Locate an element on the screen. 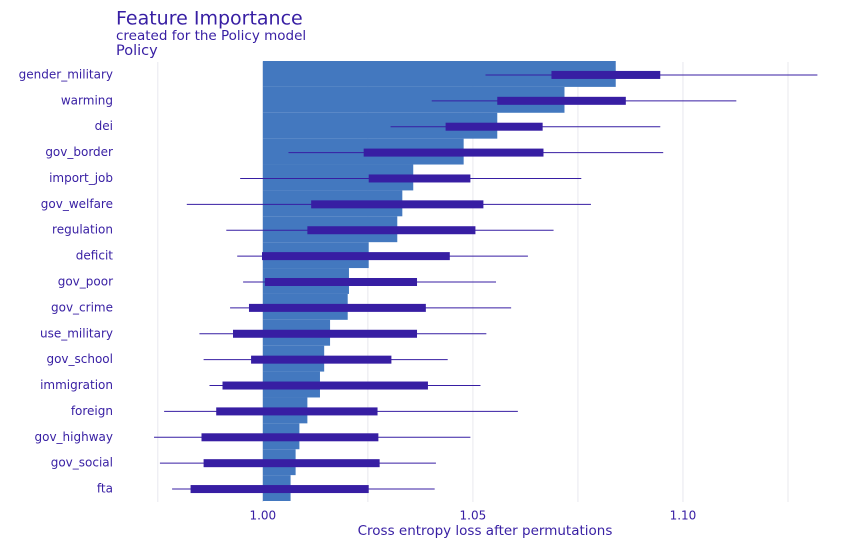  x-tick-label: 1.05 is located at coordinates (473, 516).